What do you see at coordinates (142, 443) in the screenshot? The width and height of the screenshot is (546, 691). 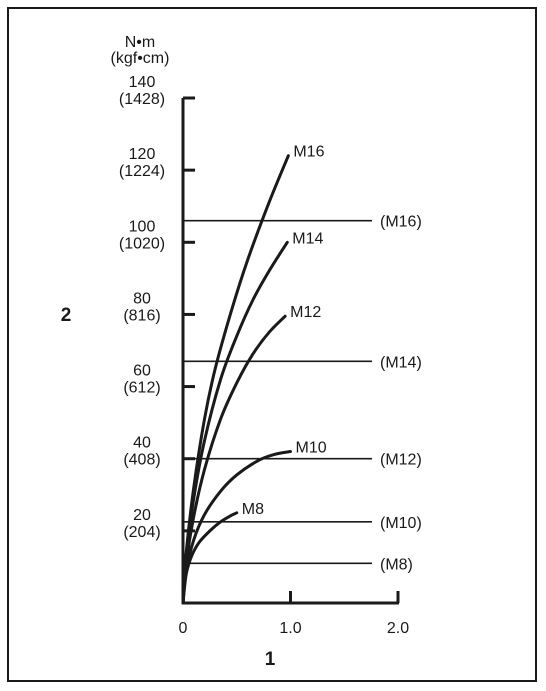 I see `y-tick-label-40: 40` at bounding box center [142, 443].